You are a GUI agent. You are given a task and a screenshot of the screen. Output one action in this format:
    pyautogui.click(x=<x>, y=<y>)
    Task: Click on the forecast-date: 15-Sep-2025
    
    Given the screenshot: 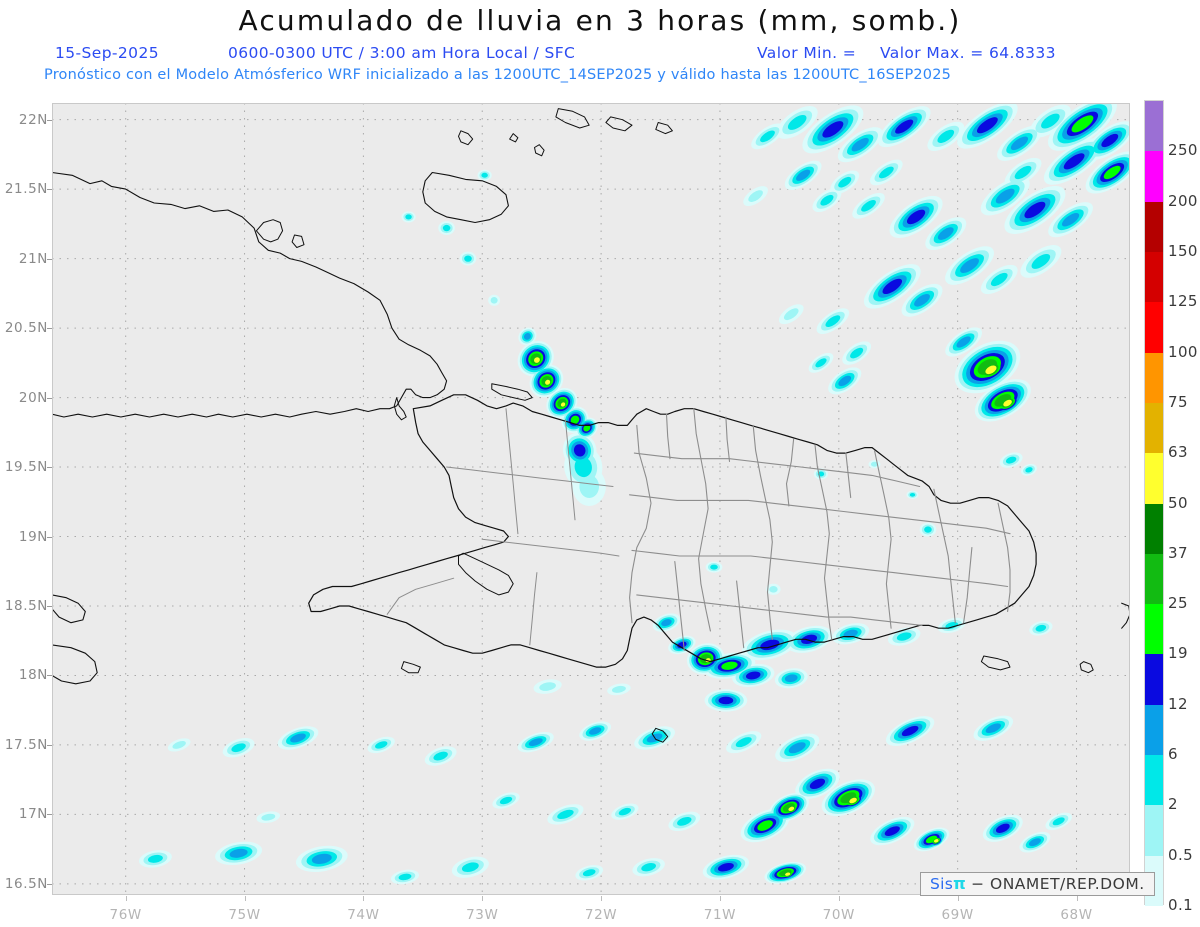 What is the action you would take?
    pyautogui.click(x=107, y=53)
    